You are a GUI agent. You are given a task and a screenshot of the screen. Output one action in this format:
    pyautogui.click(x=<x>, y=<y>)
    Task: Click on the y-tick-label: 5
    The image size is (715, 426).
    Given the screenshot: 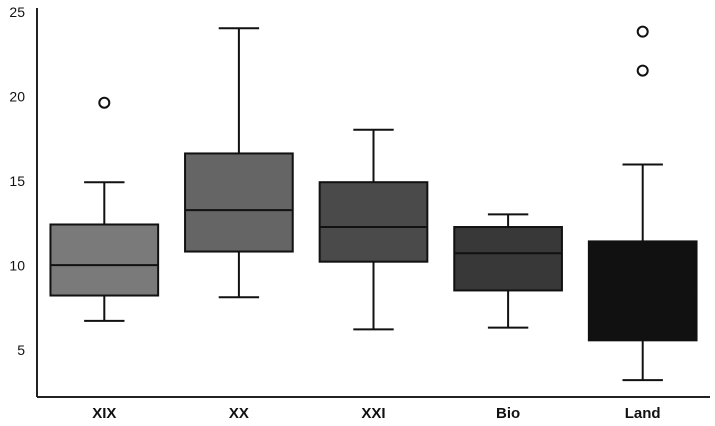 What is the action you would take?
    pyautogui.click(x=21, y=350)
    